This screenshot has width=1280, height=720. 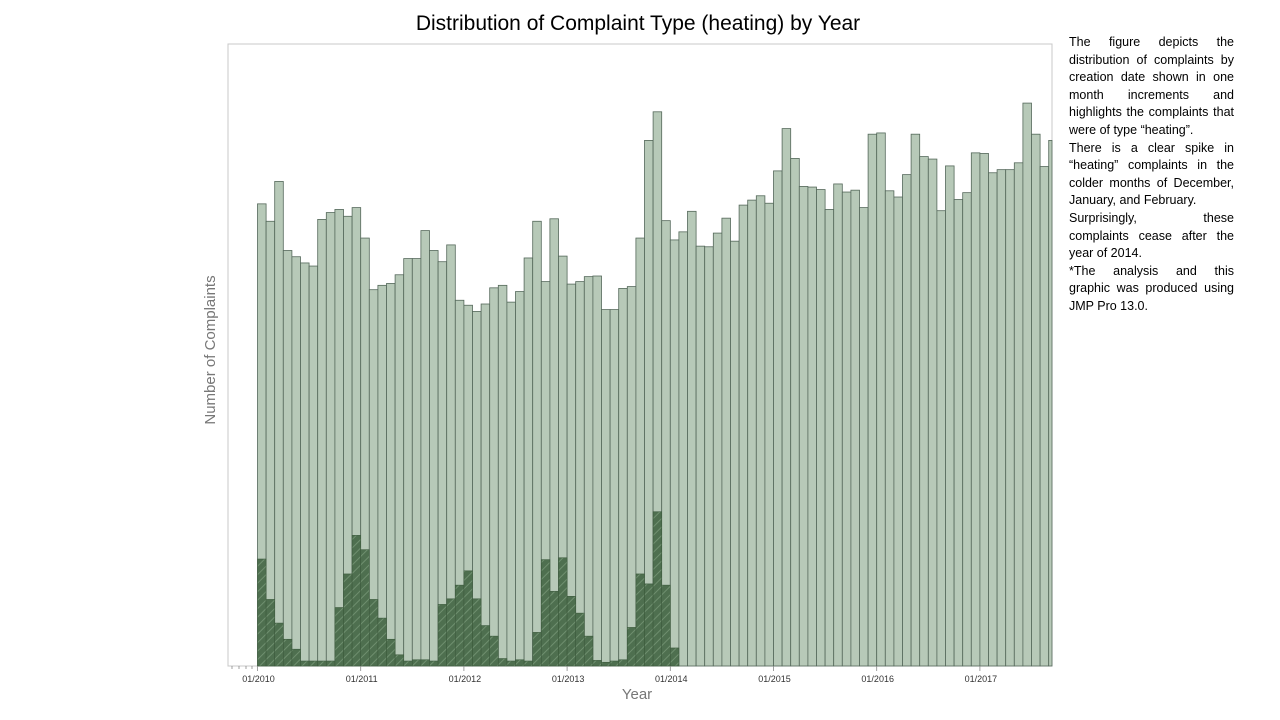 What do you see at coordinates (637, 694) in the screenshot?
I see `x-axis-title: Year` at bounding box center [637, 694].